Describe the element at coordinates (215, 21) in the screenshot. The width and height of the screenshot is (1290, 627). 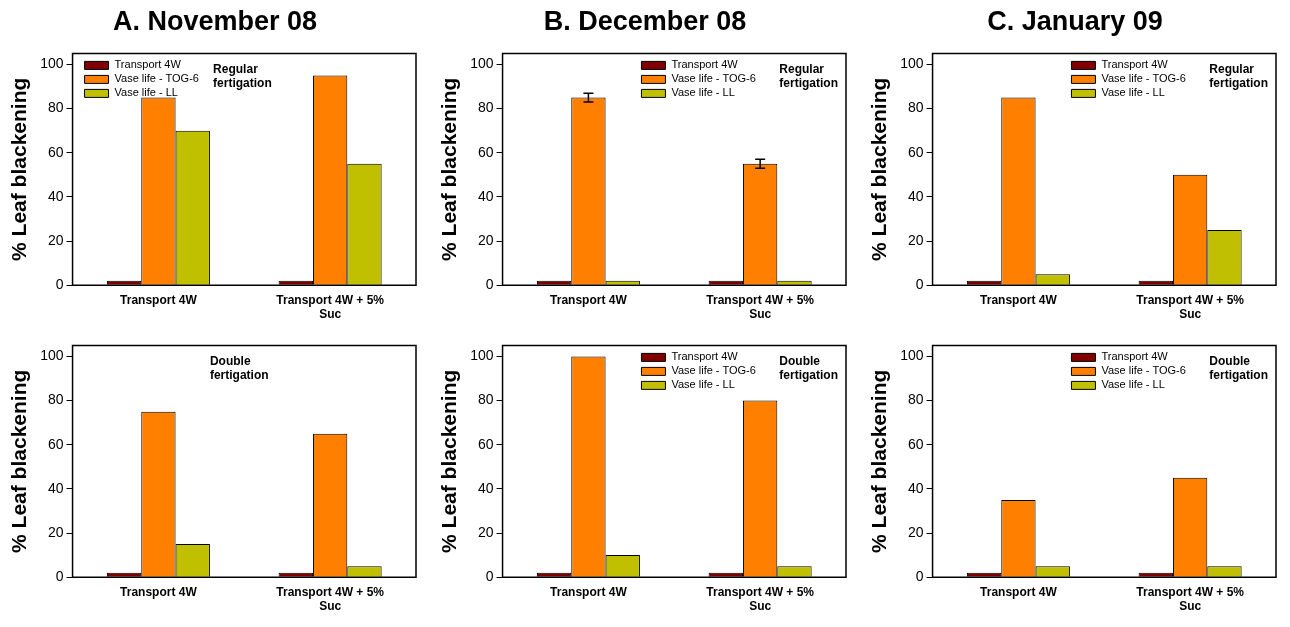
I see `chart-title: A. November 08` at that location.